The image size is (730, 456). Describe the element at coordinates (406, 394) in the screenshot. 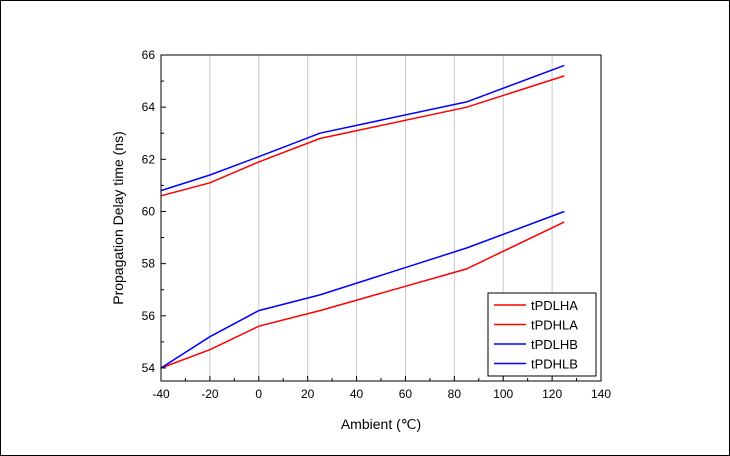

I see `x-tick-label: 60` at that location.